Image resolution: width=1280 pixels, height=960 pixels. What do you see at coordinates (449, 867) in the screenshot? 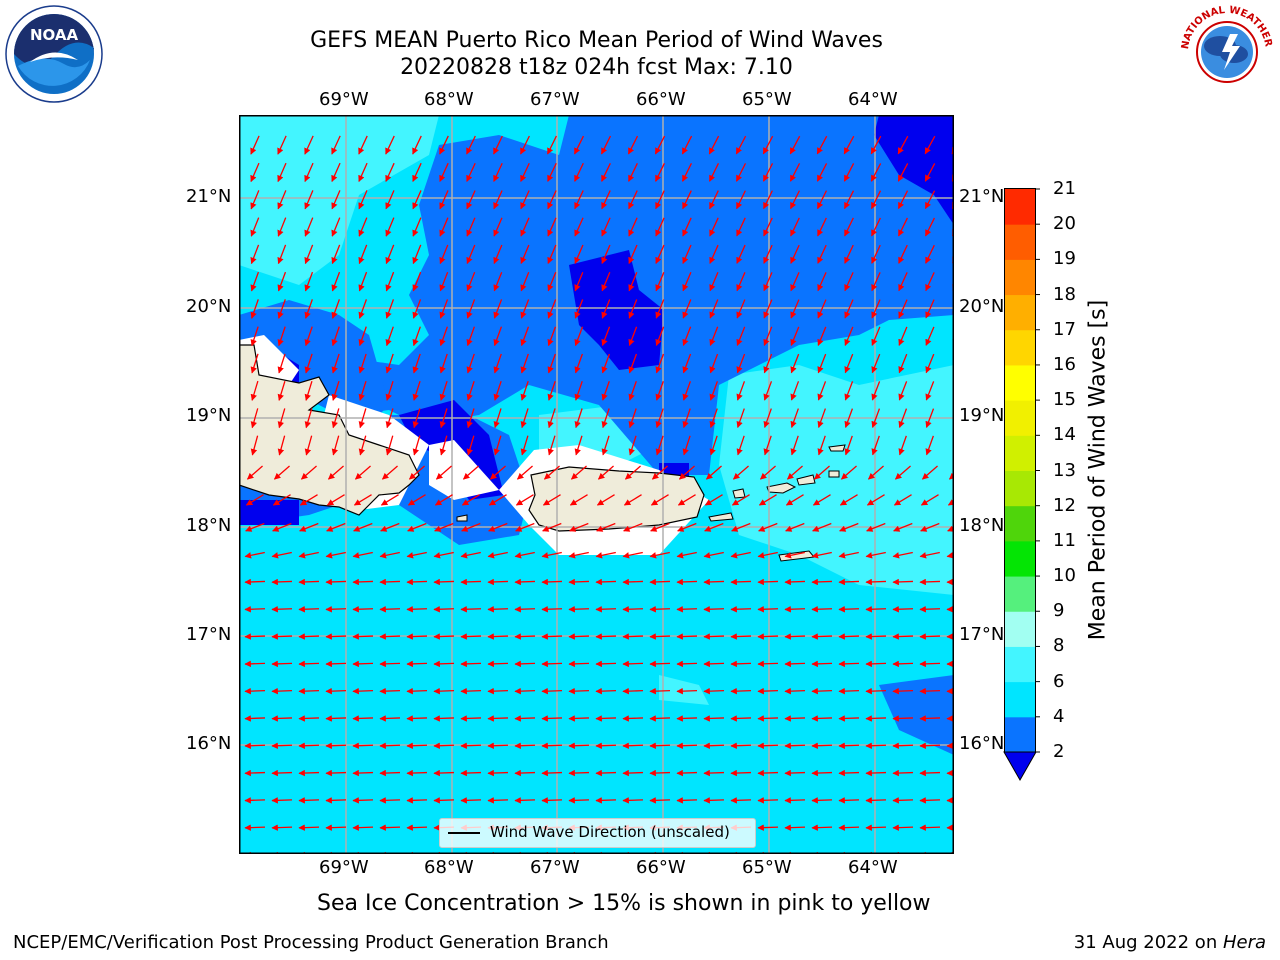
I see `lon-tick-bottom-2: 68°W` at bounding box center [449, 867].